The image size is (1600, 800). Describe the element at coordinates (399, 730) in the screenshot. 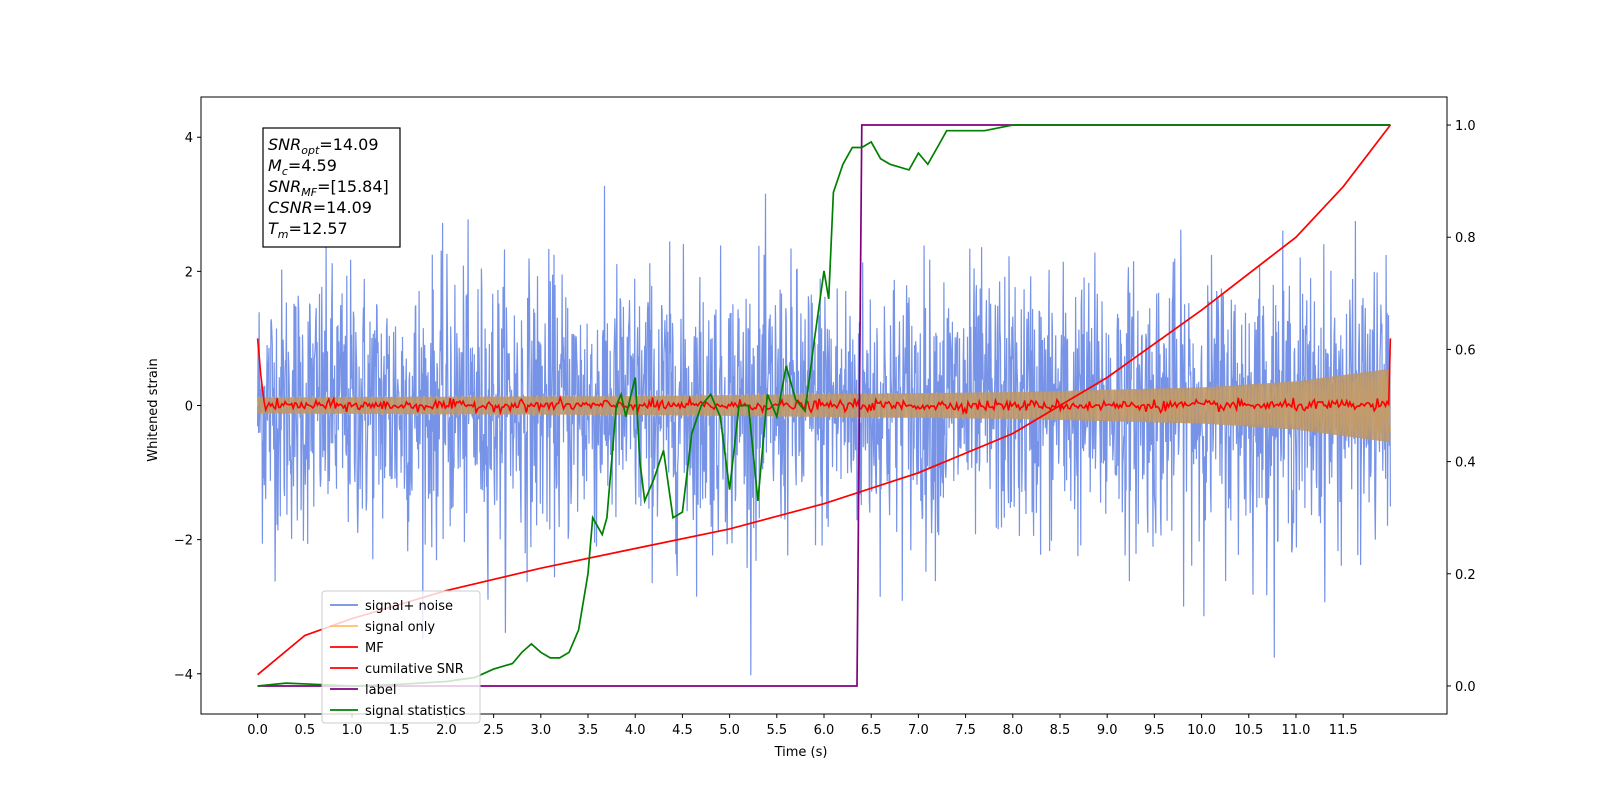

I see `x-tick-label: 1.5` at that location.